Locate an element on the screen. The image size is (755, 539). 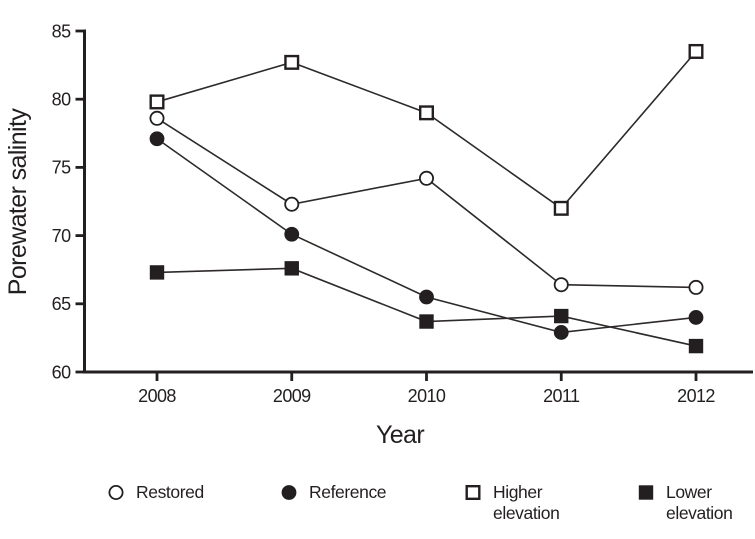
svg-text: 80 is located at coordinates (61, 100).